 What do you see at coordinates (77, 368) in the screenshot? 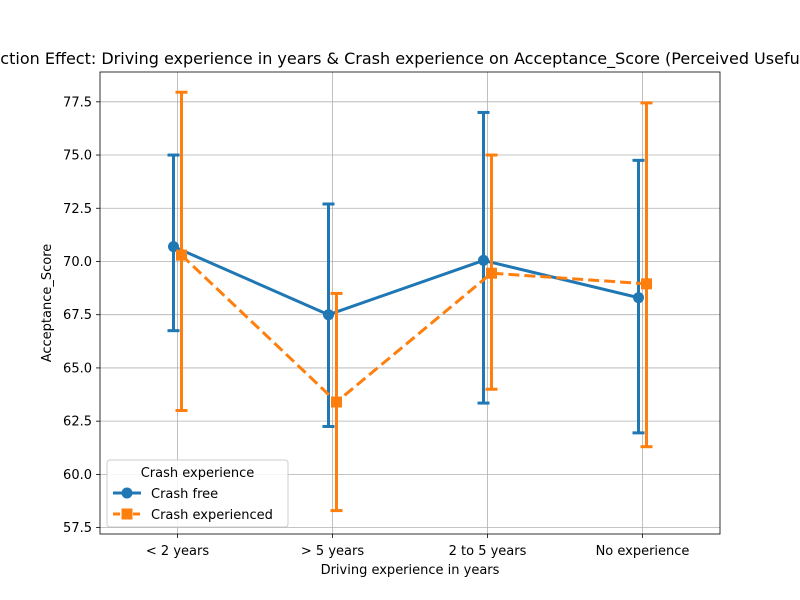
I see `y-tick-label: 65.0` at bounding box center [77, 368].